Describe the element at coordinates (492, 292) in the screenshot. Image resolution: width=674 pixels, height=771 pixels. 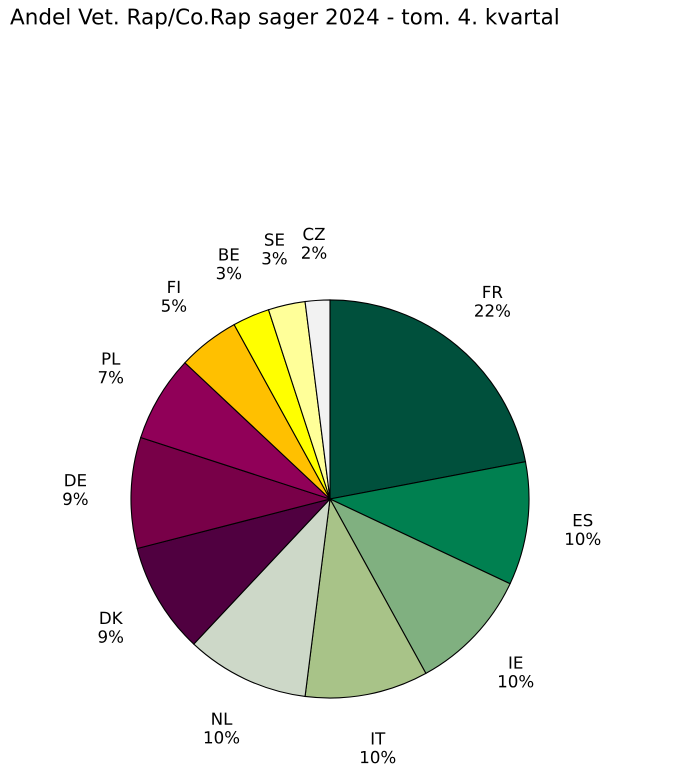
I see `slice-label: FR` at that location.